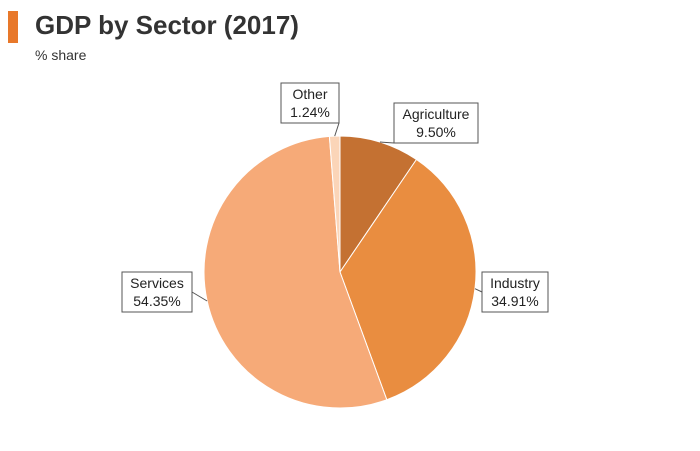 Image resolution: width=700 pixels, height=451 pixels. I want to click on slice-value-label: 34.91%, so click(514, 301).